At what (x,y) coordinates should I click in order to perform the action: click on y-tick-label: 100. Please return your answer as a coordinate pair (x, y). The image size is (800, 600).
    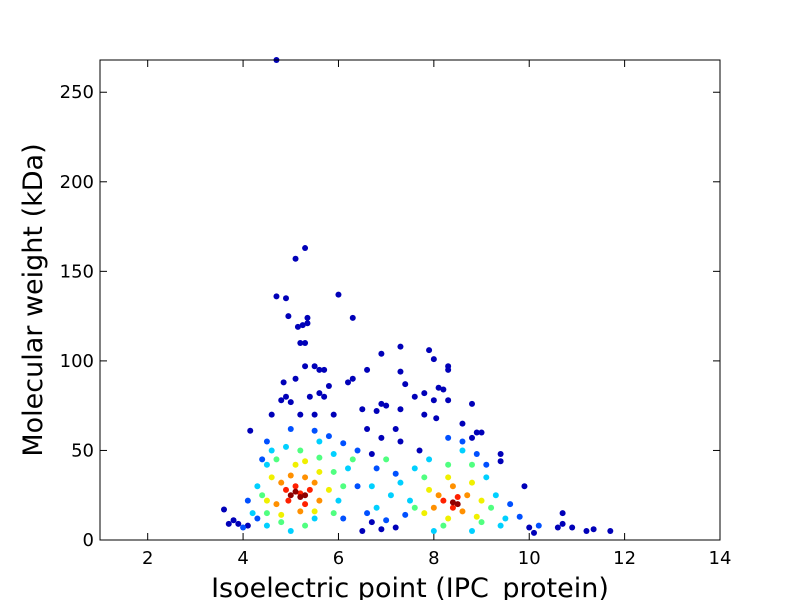
    Looking at the image, I should click on (77, 361).